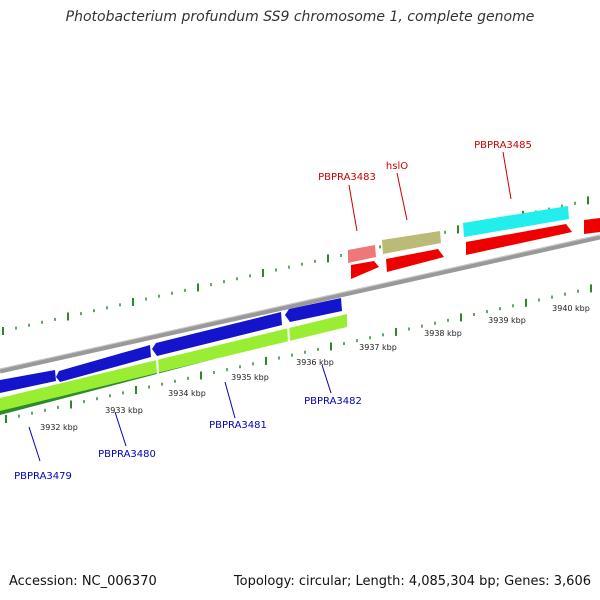  I want to click on kbp-label-3933: 3933 kbp, so click(124, 410).